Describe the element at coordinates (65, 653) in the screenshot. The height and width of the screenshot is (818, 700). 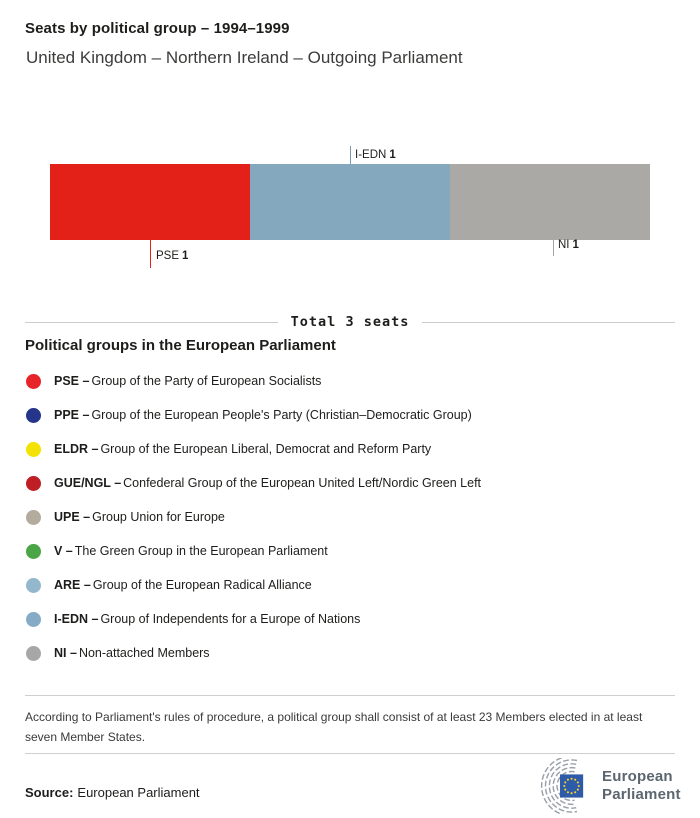
I see `legend-code: NI –` at that location.